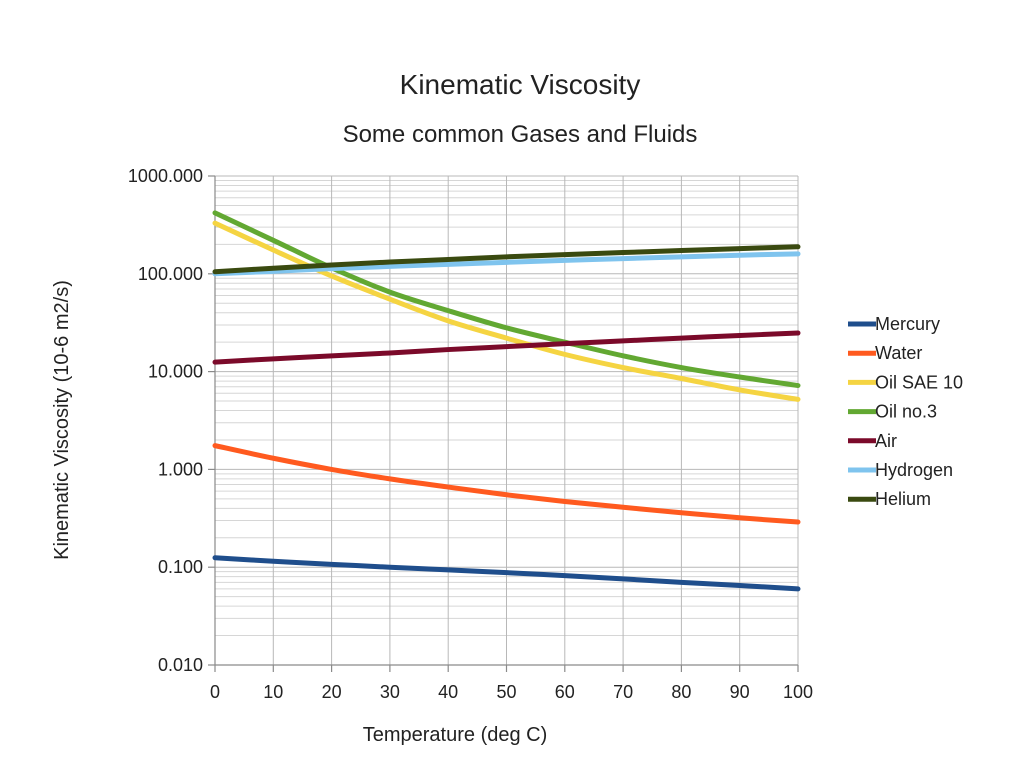  What do you see at coordinates (506, 264) in the screenshot?
I see `series-line-hydrogen` at bounding box center [506, 264].